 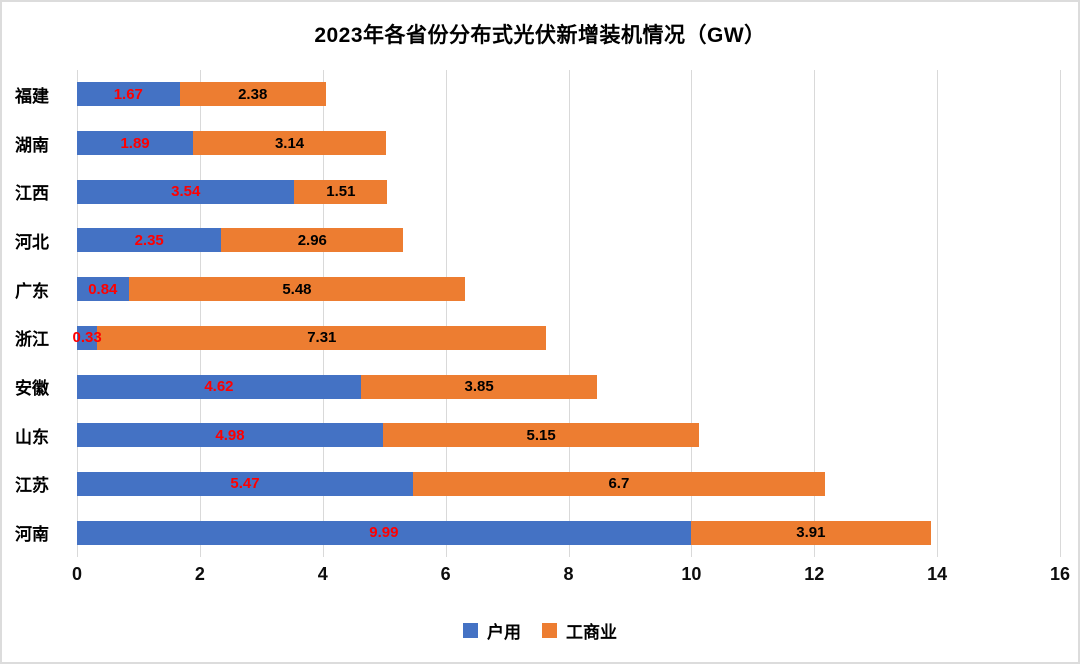 I want to click on bar-track: 0.84 5.48, so click(x=568, y=289).